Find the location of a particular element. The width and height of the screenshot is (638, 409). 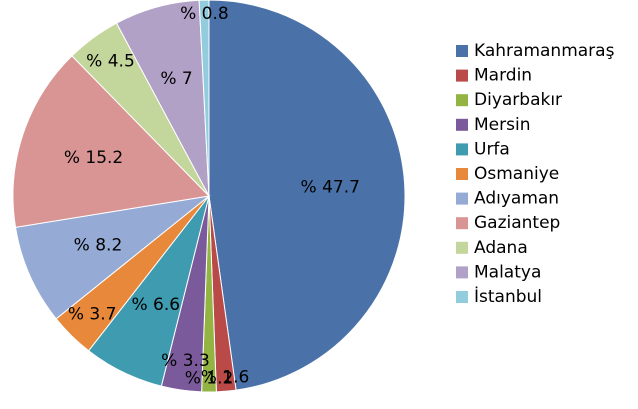

data-label: % 3.3 is located at coordinates (185, 361).